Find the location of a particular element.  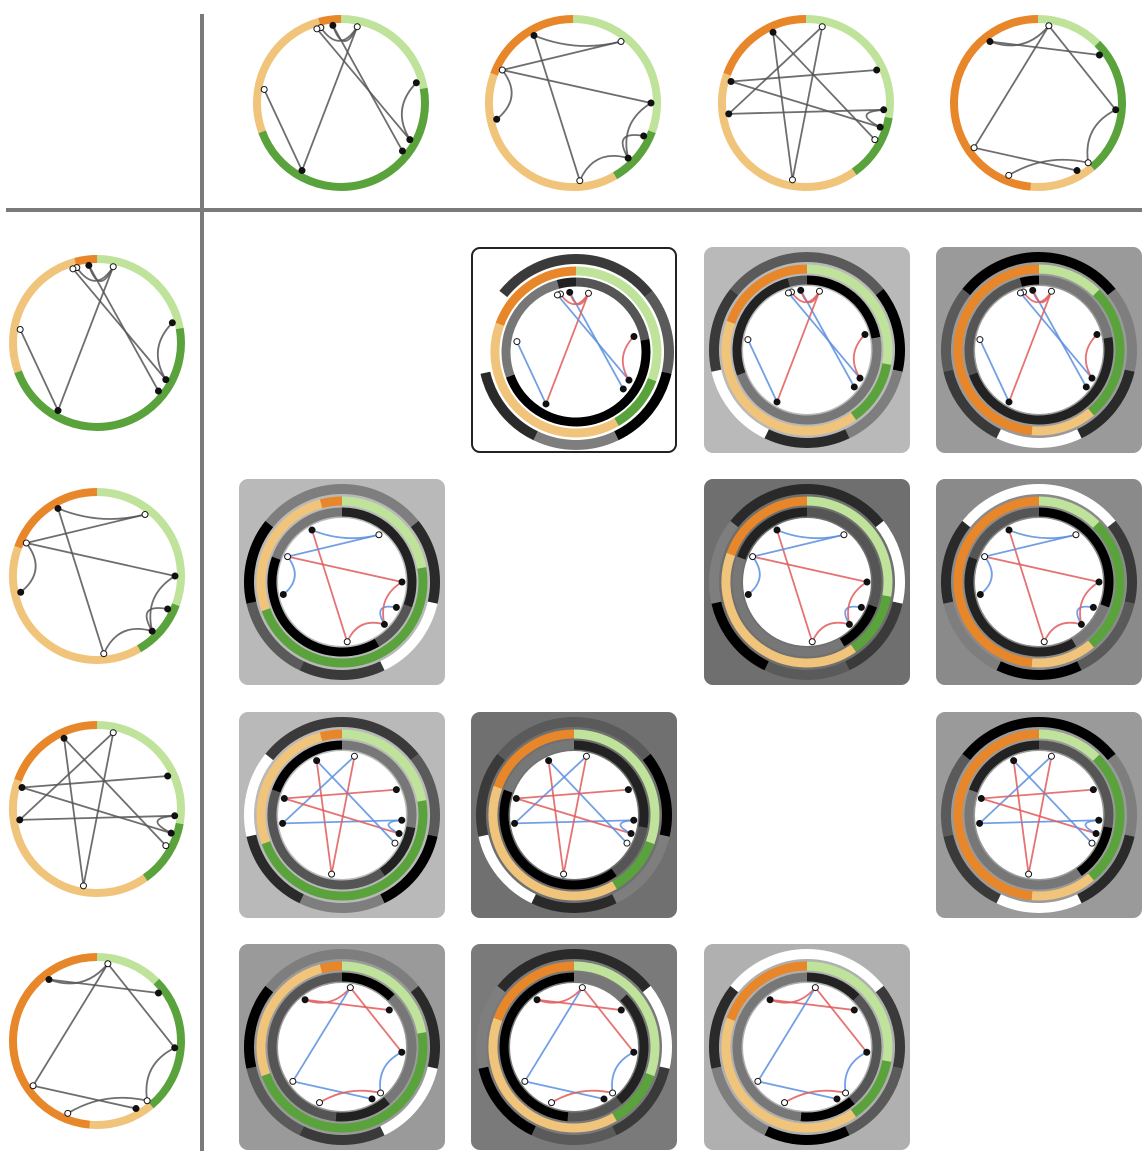

row-header-graph-2-node is located at coordinates (21, 592).